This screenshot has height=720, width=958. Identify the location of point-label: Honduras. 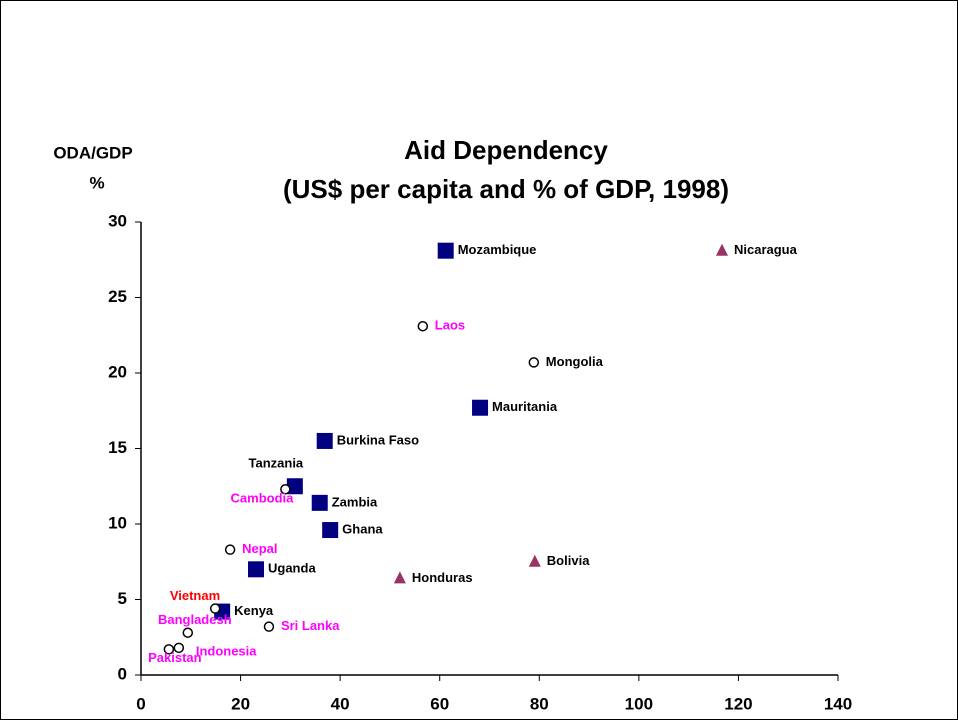
(442, 577).